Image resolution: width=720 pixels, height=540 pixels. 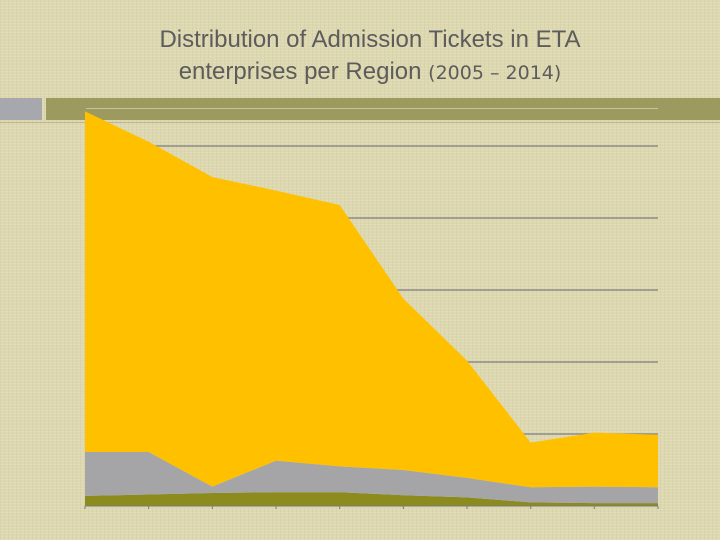 What do you see at coordinates (372, 108) in the screenshot?
I see `title-bar-line` at bounding box center [372, 108].